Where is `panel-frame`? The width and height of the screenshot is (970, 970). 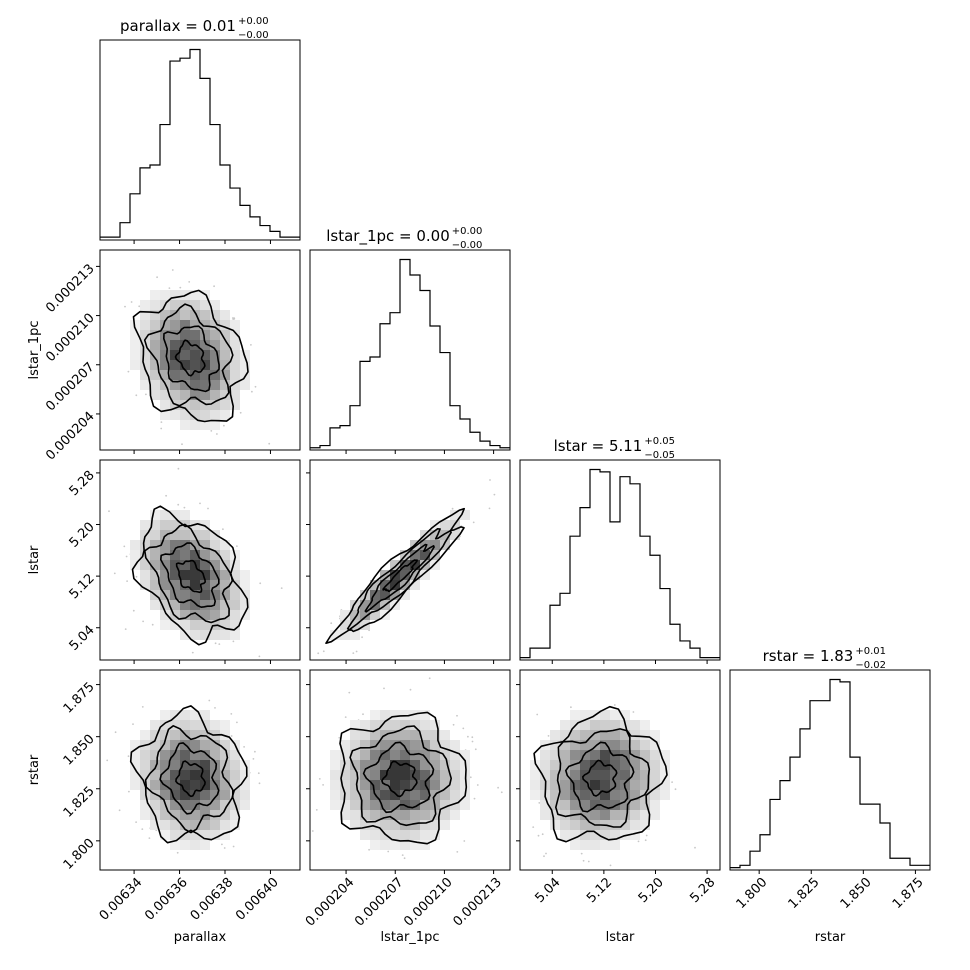
panel-frame is located at coordinates (620, 770).